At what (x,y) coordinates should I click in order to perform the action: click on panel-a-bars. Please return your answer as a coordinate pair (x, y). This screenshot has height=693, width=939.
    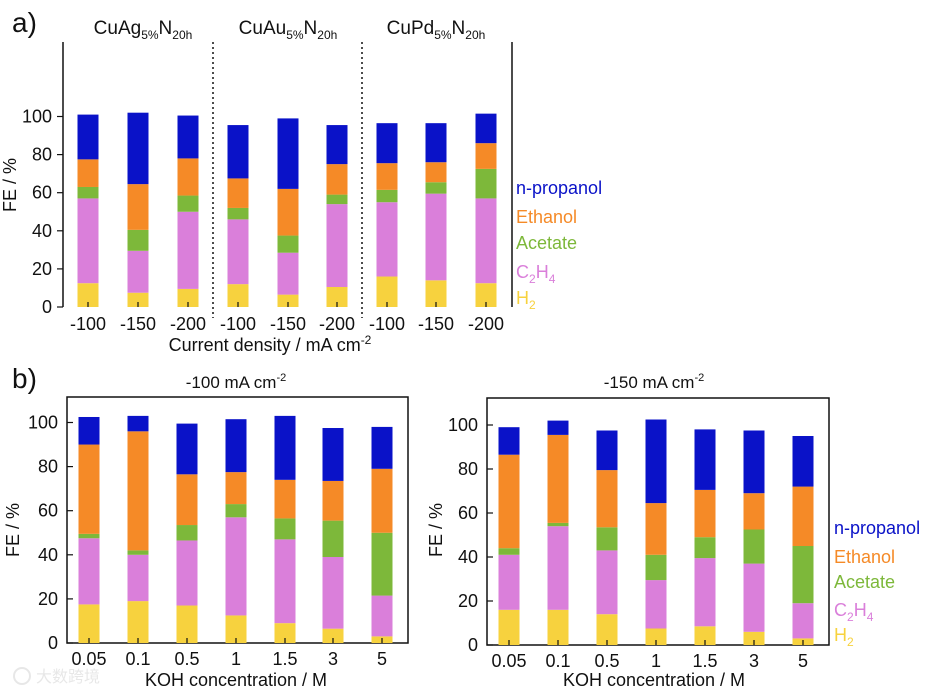
    Looking at the image, I should click on (287, 209).